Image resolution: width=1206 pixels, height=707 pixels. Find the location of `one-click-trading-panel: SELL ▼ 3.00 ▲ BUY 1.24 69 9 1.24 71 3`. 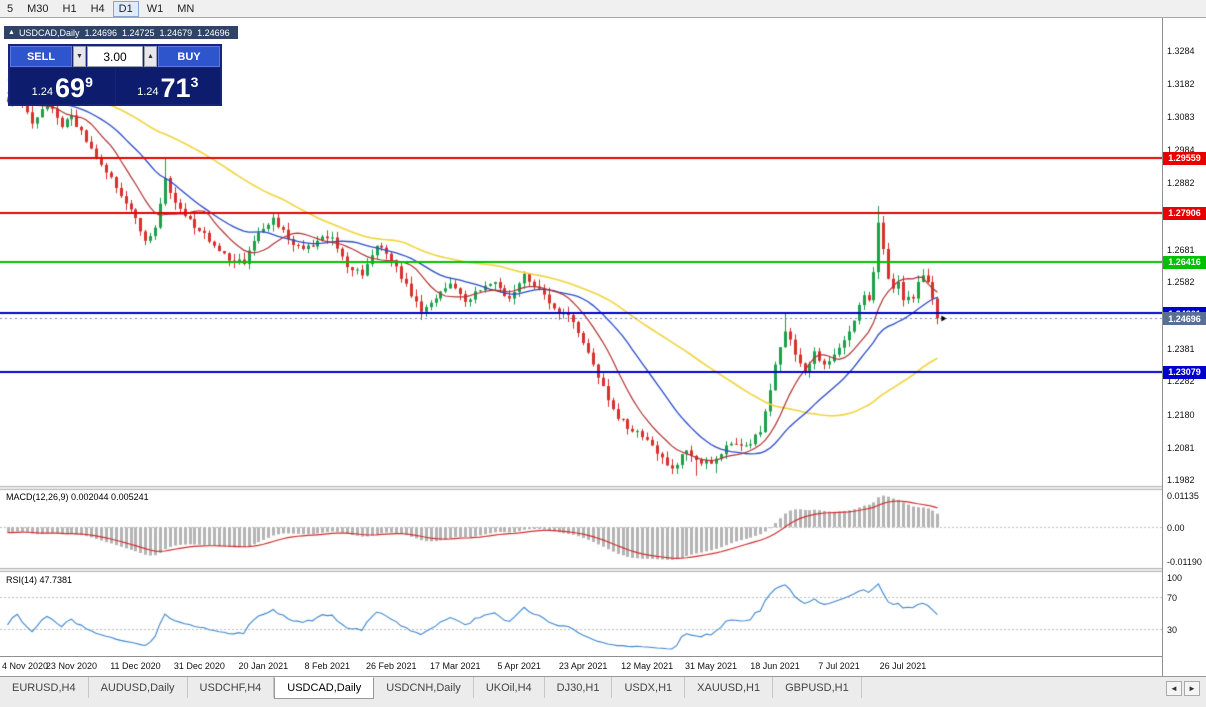

one-click-trading-panel: SELL ▼ 3.00 ▲ BUY 1.24 69 9 1.24 71 3 is located at coordinates (115, 75).